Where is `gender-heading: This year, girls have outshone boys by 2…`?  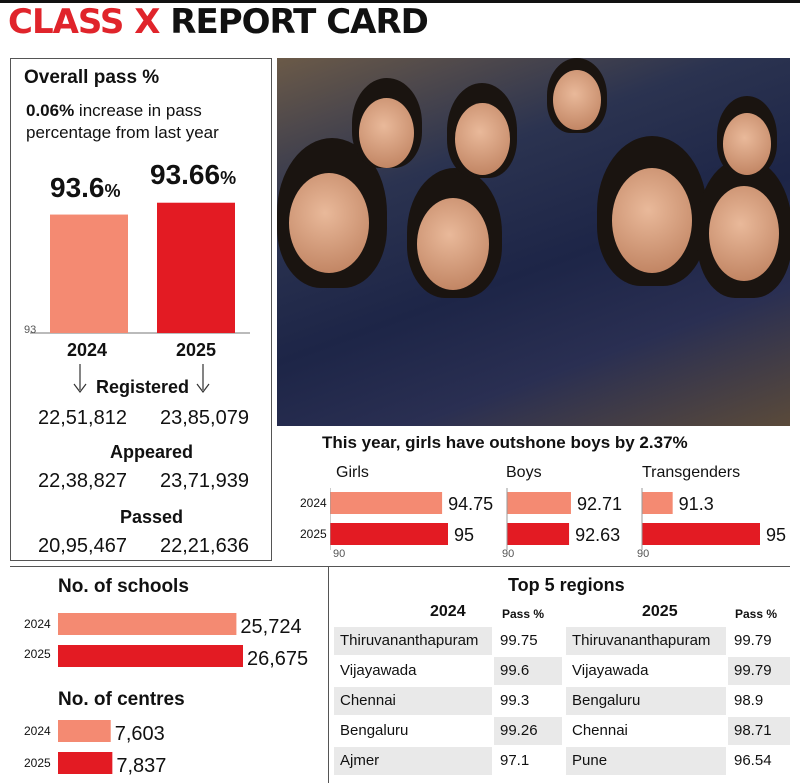
gender-heading: This year, girls have outshone boys by 2… is located at coordinates (505, 442).